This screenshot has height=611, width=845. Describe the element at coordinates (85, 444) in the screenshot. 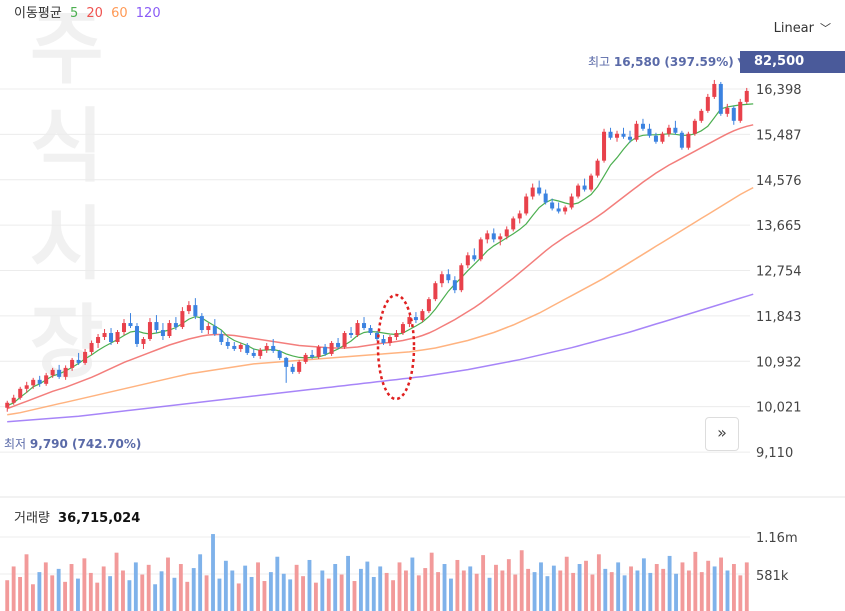

I see `low-marker-value: 9,790 (742.70%)` at that location.